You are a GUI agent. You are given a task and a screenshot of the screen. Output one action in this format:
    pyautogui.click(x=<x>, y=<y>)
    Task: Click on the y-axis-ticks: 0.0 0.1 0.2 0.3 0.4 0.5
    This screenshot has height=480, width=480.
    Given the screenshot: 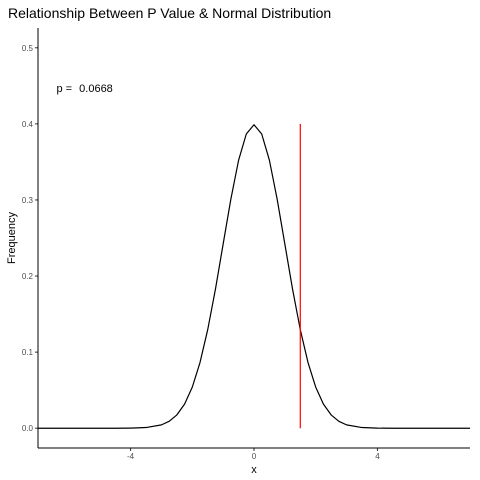 What is the action you would take?
    pyautogui.click(x=30, y=238)
    